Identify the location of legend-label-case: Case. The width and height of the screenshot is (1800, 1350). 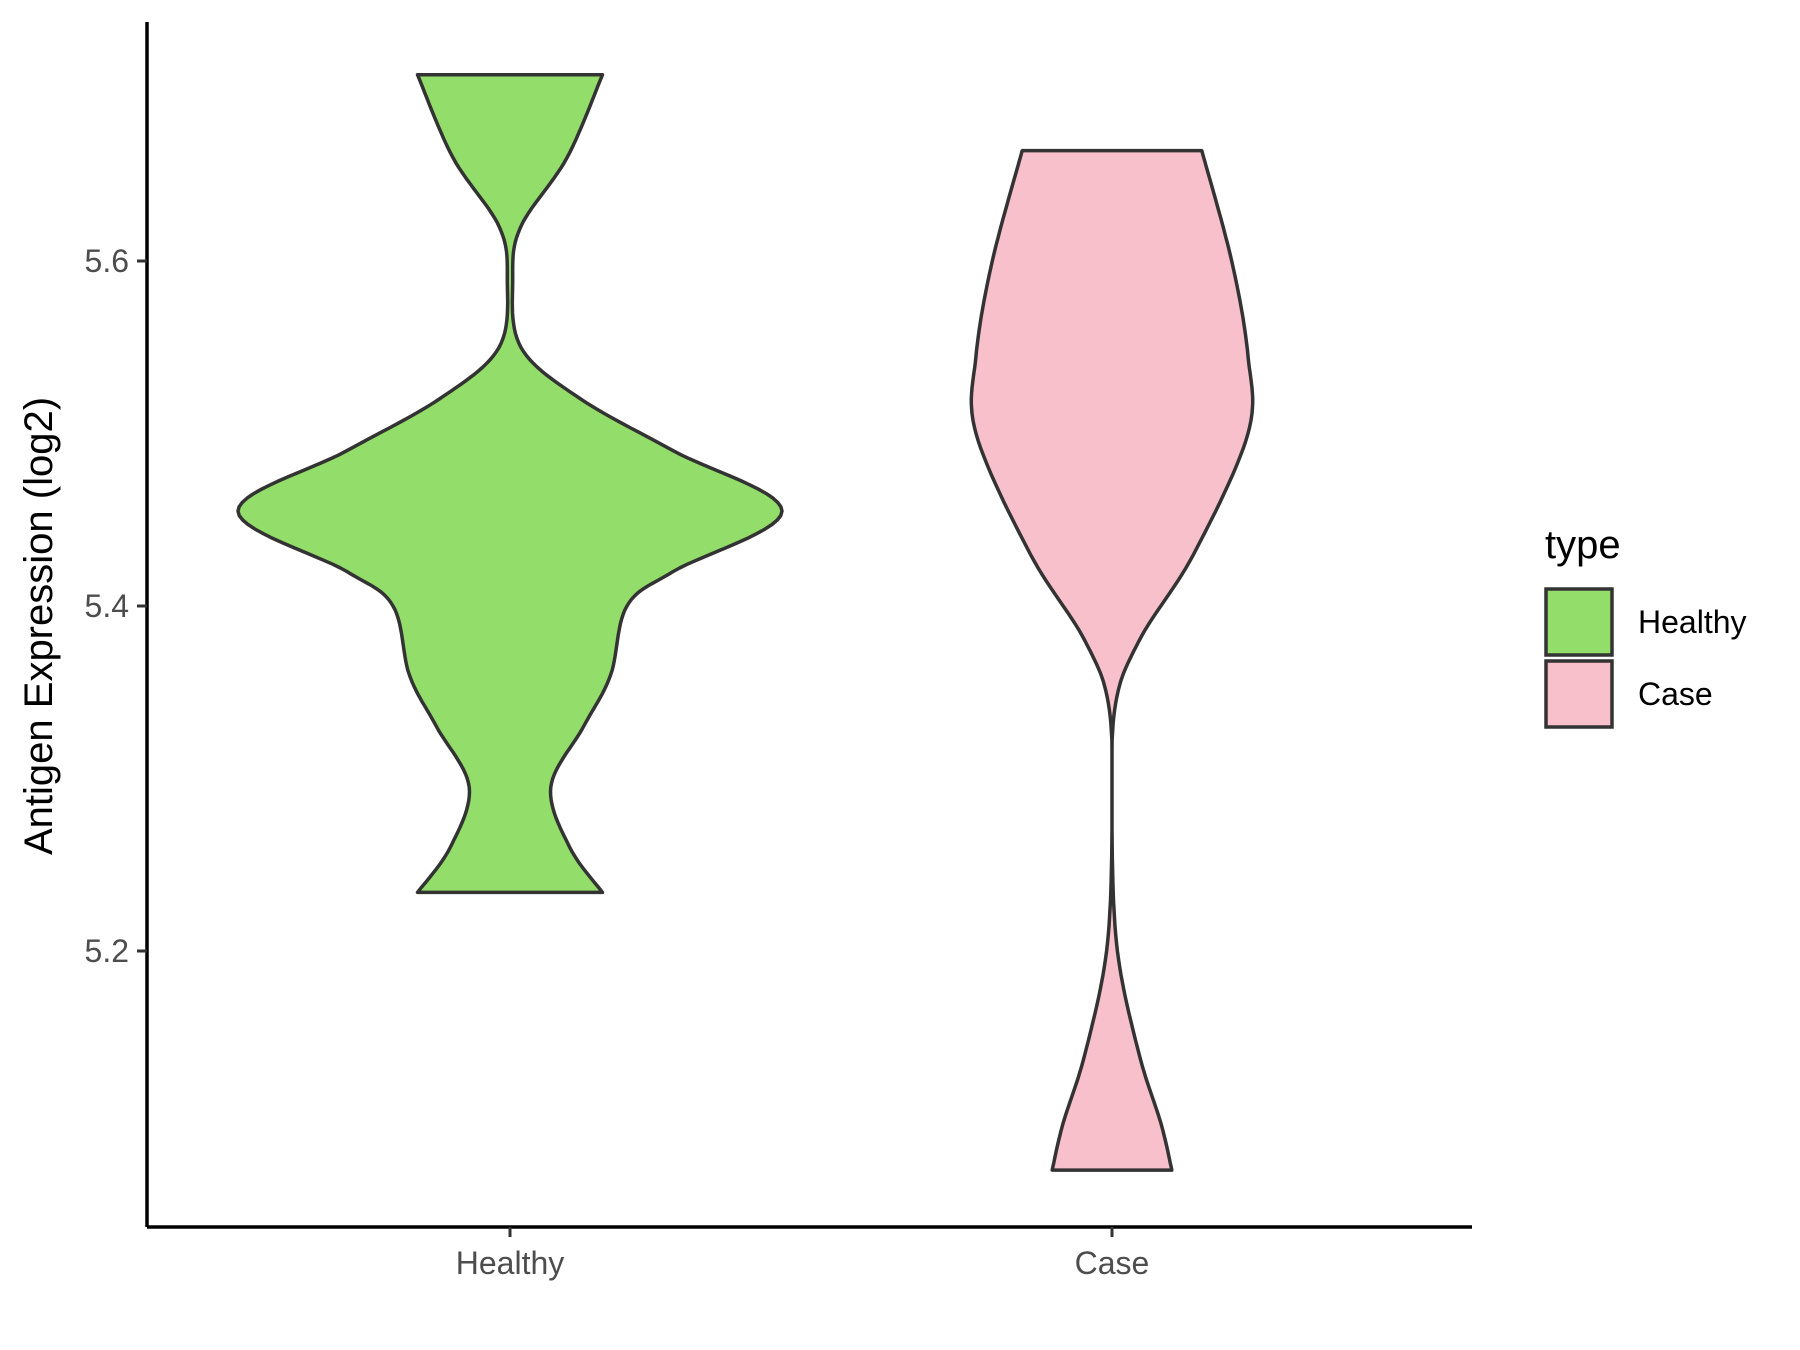
(1675, 694).